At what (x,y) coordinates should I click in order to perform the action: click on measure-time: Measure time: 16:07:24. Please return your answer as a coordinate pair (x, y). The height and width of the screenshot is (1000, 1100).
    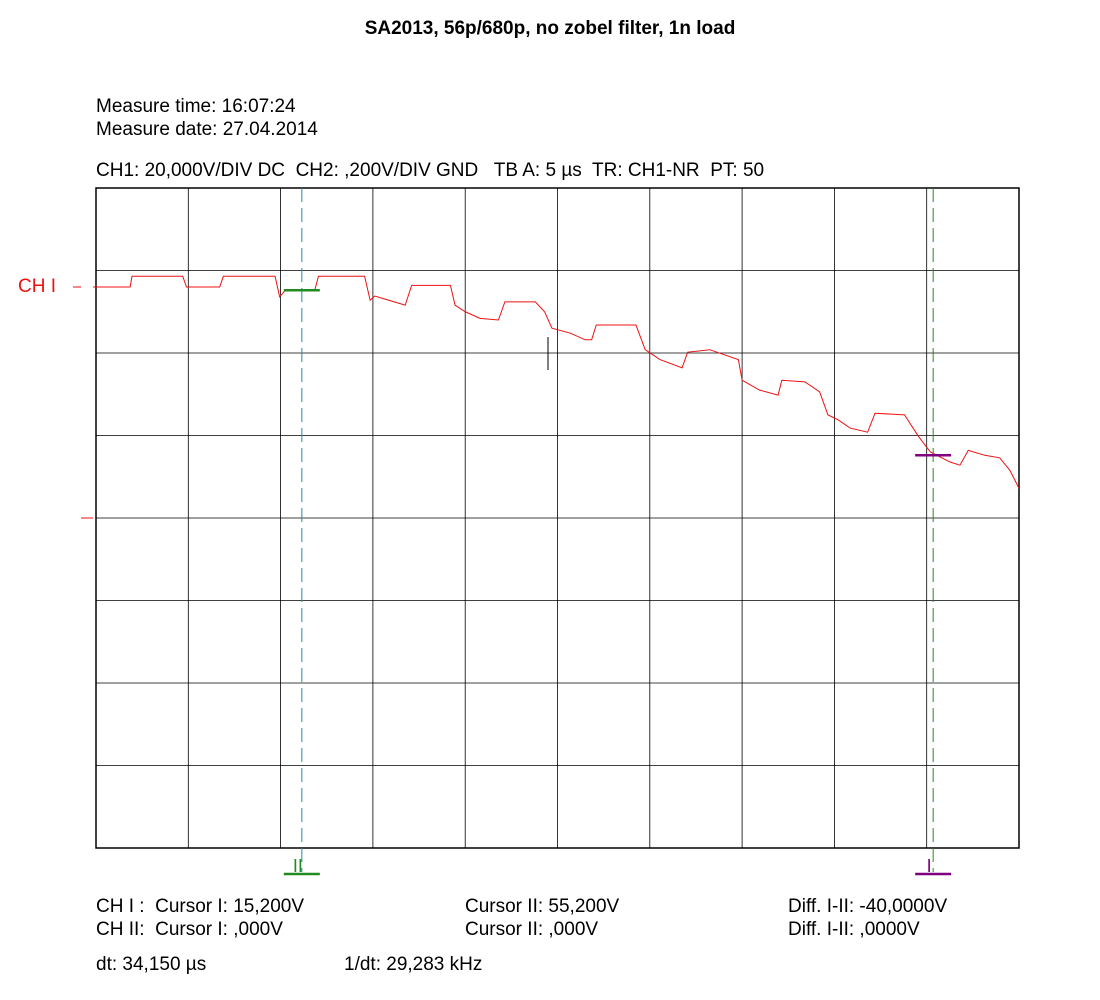
    Looking at the image, I should click on (196, 106).